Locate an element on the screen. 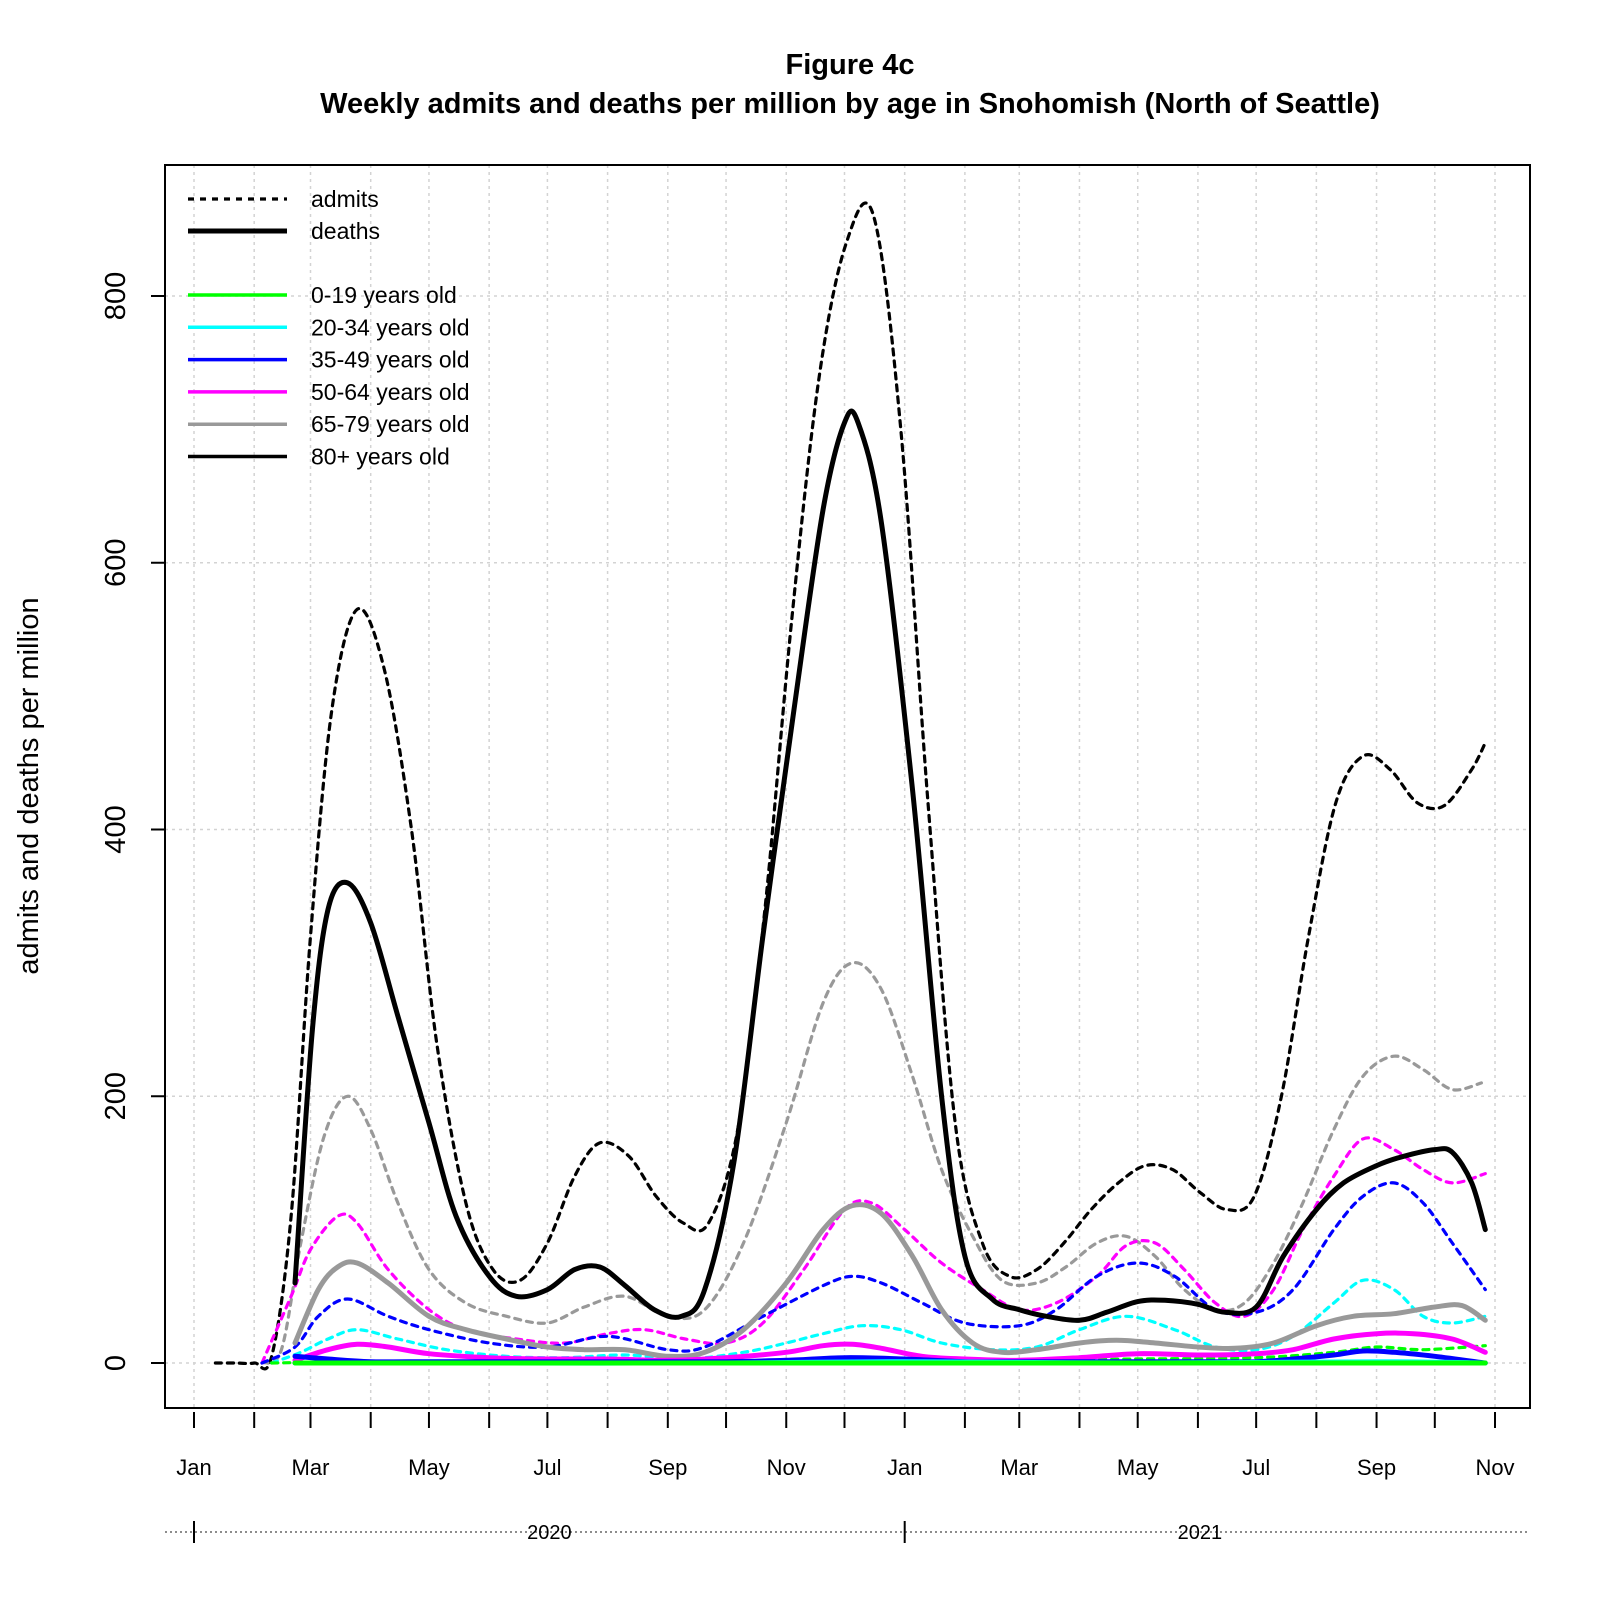 Image resolution: width=1600 pixels, height=1600 pixels. x-tick-label-3: Jul is located at coordinates (547, 1467).